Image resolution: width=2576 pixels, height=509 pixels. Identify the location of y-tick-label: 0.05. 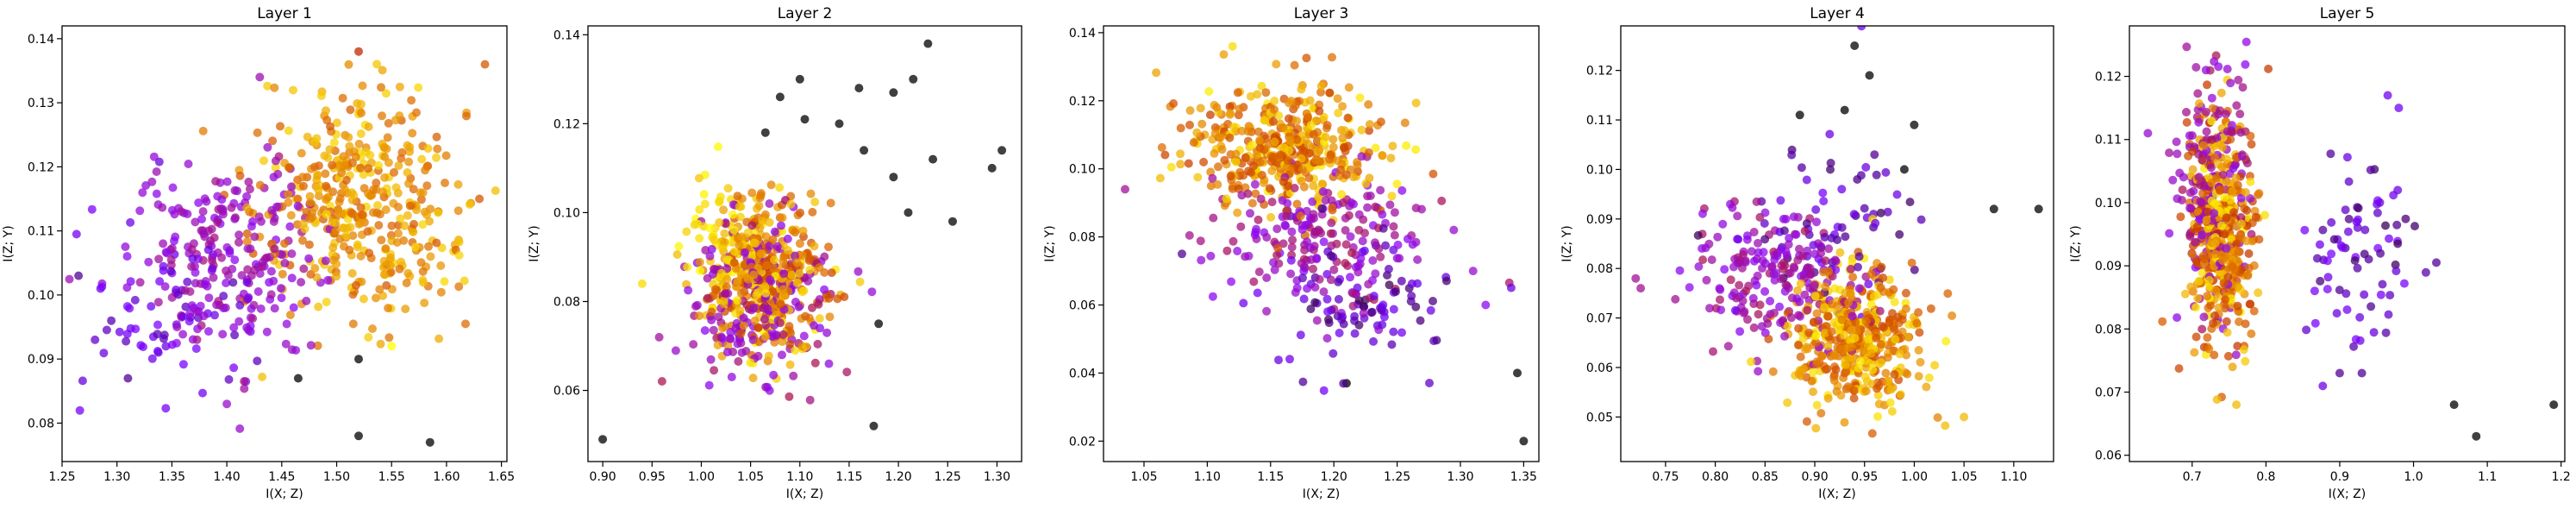
(1599, 418).